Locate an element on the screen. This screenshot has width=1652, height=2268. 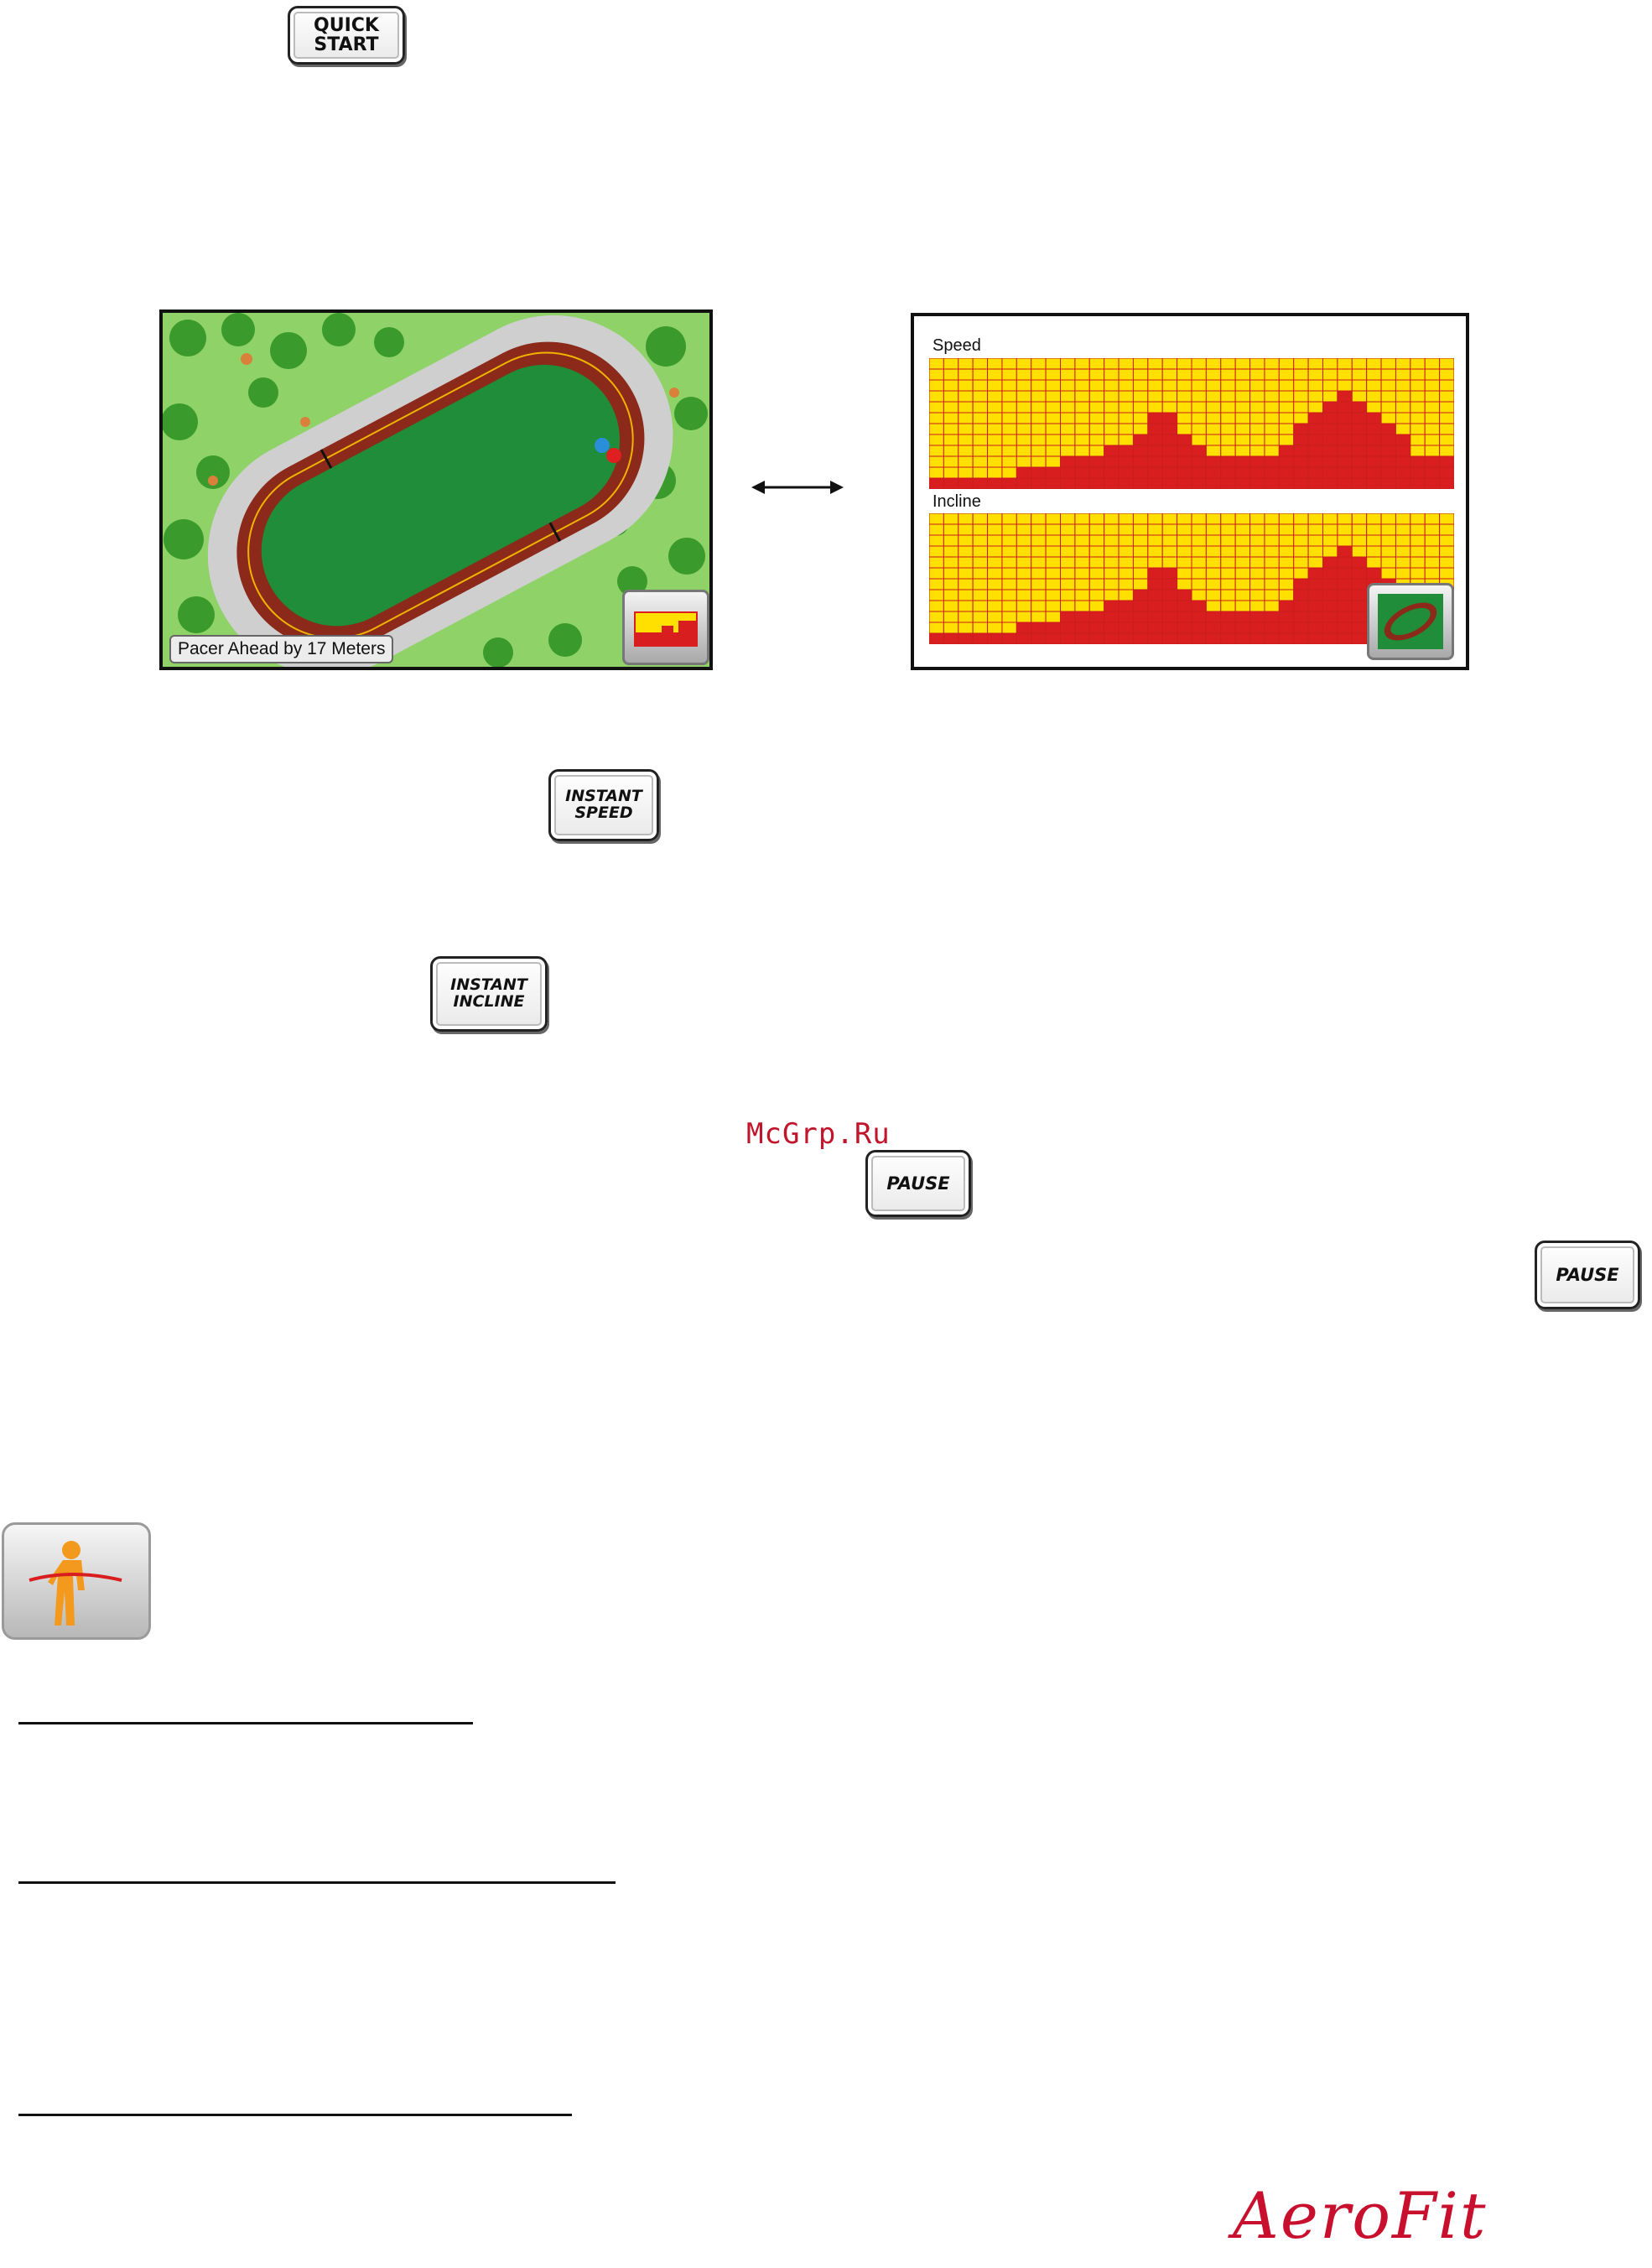
instant-speed-button: INSTANT SPEED is located at coordinates (603, 805).